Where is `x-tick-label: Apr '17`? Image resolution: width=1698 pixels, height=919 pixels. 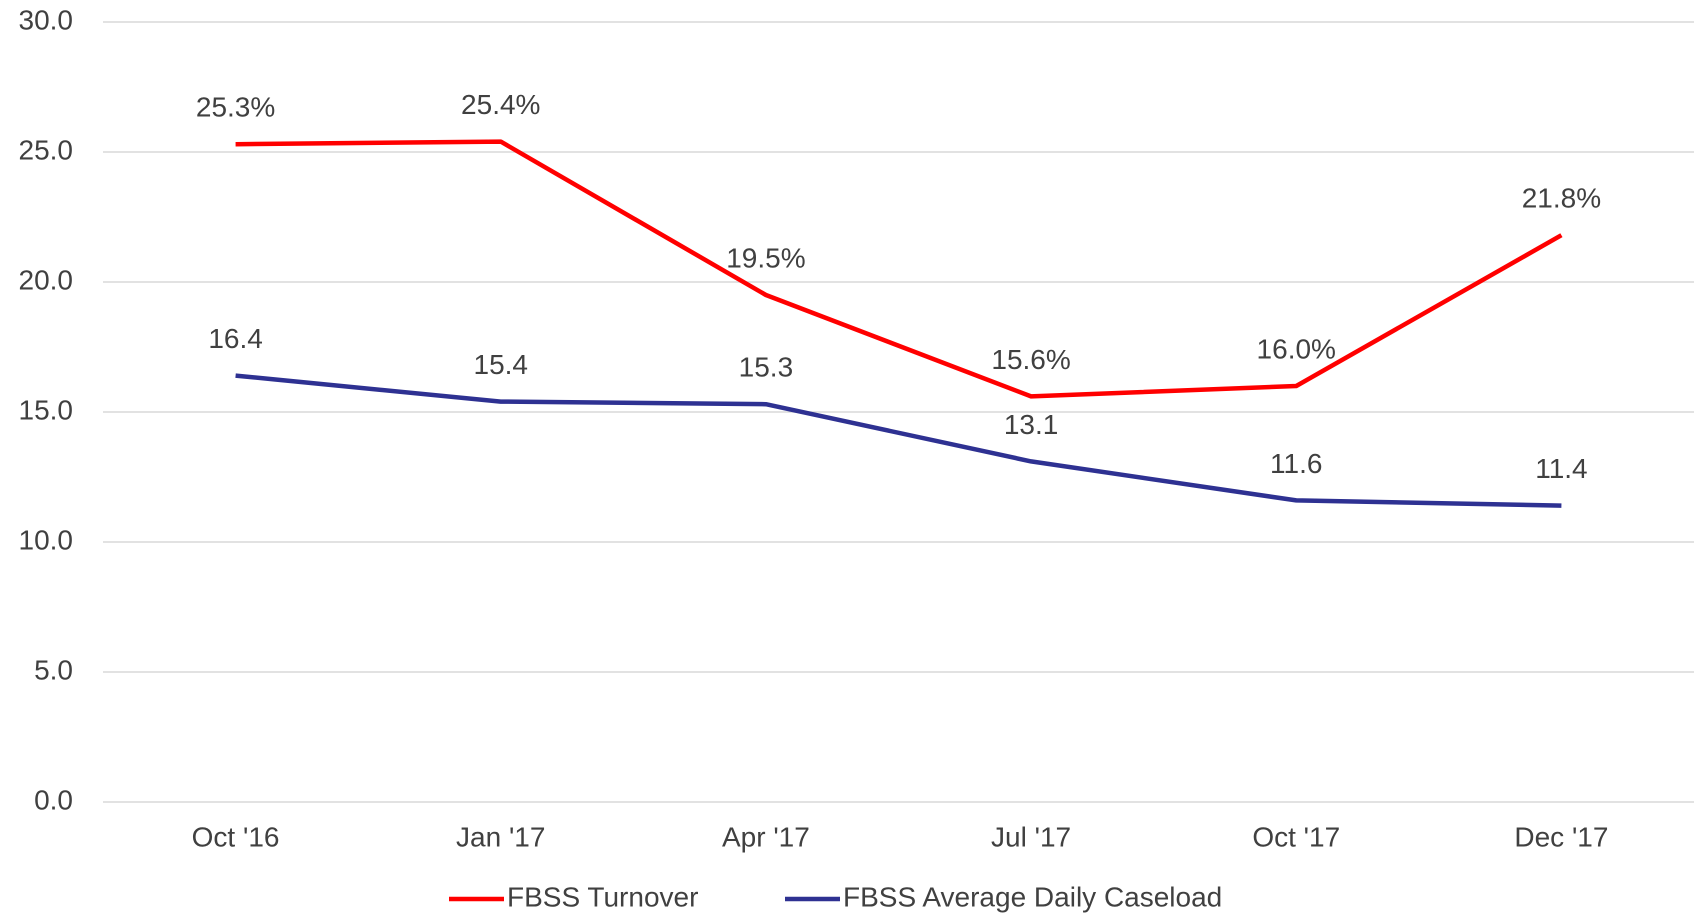
x-tick-label: Apr '17 is located at coordinates (766, 836).